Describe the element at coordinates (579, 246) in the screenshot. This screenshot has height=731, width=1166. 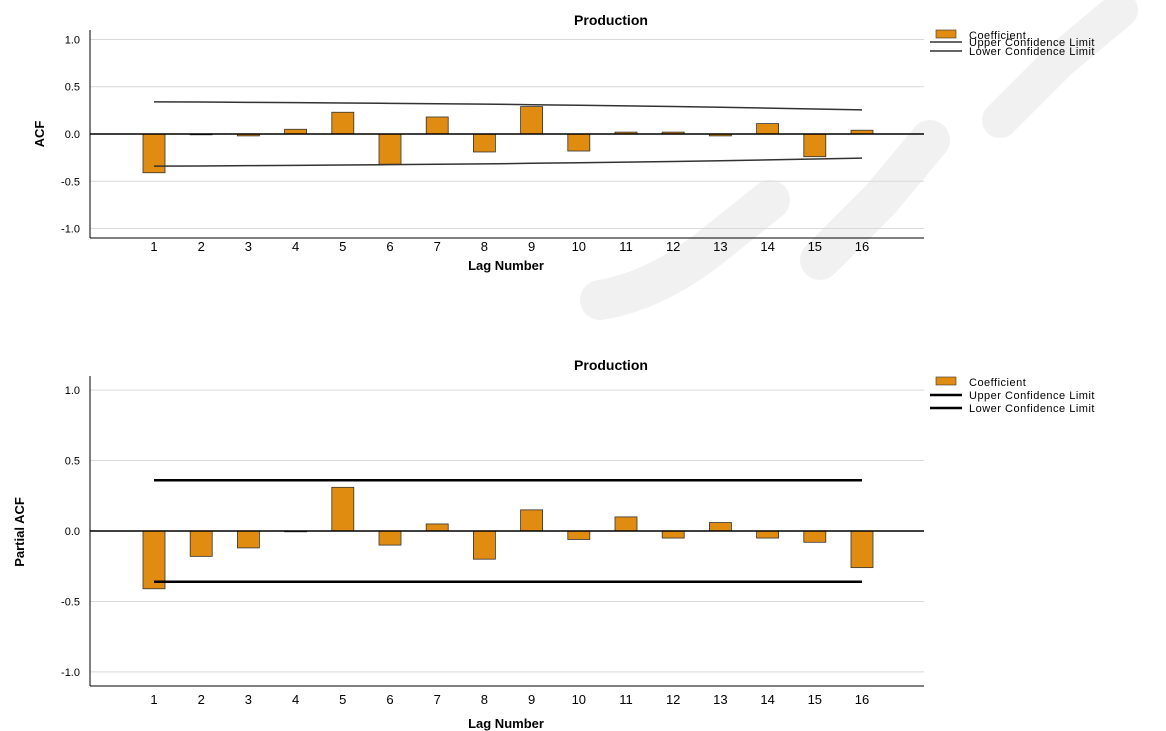
I see `acf-x-tick-label: 10` at that location.